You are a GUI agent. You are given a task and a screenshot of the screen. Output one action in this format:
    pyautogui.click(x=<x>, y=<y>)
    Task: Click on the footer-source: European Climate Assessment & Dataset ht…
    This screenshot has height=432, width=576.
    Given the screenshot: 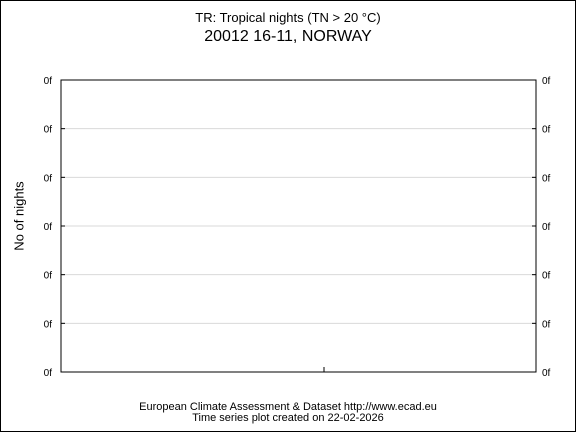 What is the action you would take?
    pyautogui.click(x=288, y=407)
    